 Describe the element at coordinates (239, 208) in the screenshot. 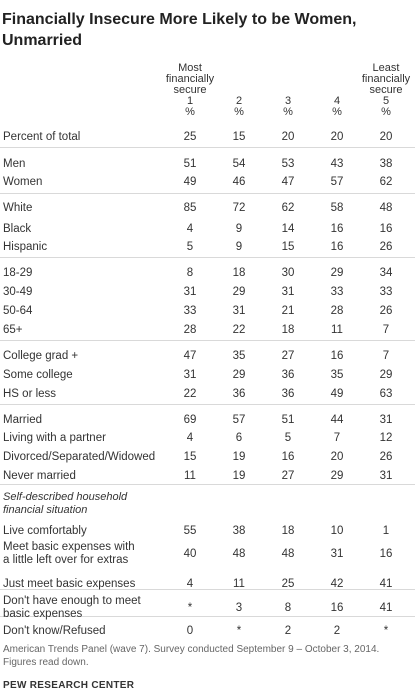

I see `table-cell: 72` at that location.